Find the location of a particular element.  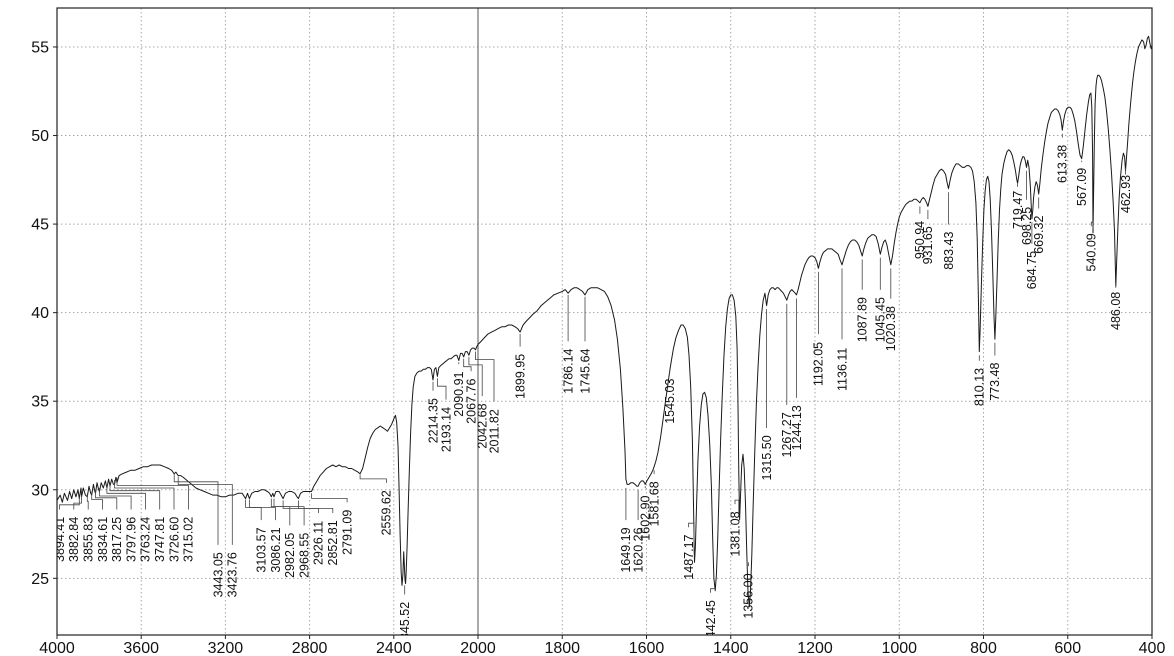

peak-label: 540.09 is located at coordinates (1092, 252).